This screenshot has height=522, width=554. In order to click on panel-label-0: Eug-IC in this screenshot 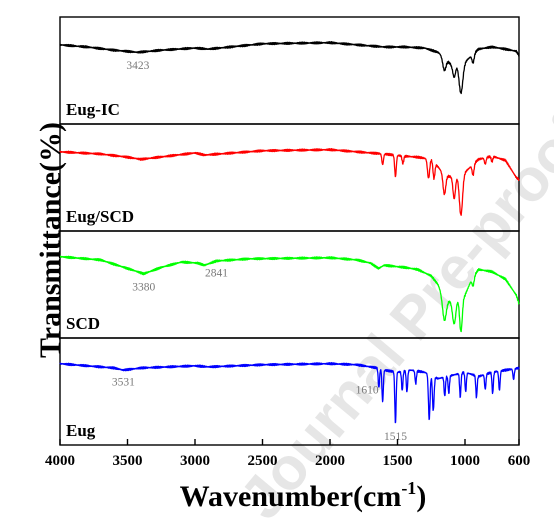, I will do `click(93, 109)`.